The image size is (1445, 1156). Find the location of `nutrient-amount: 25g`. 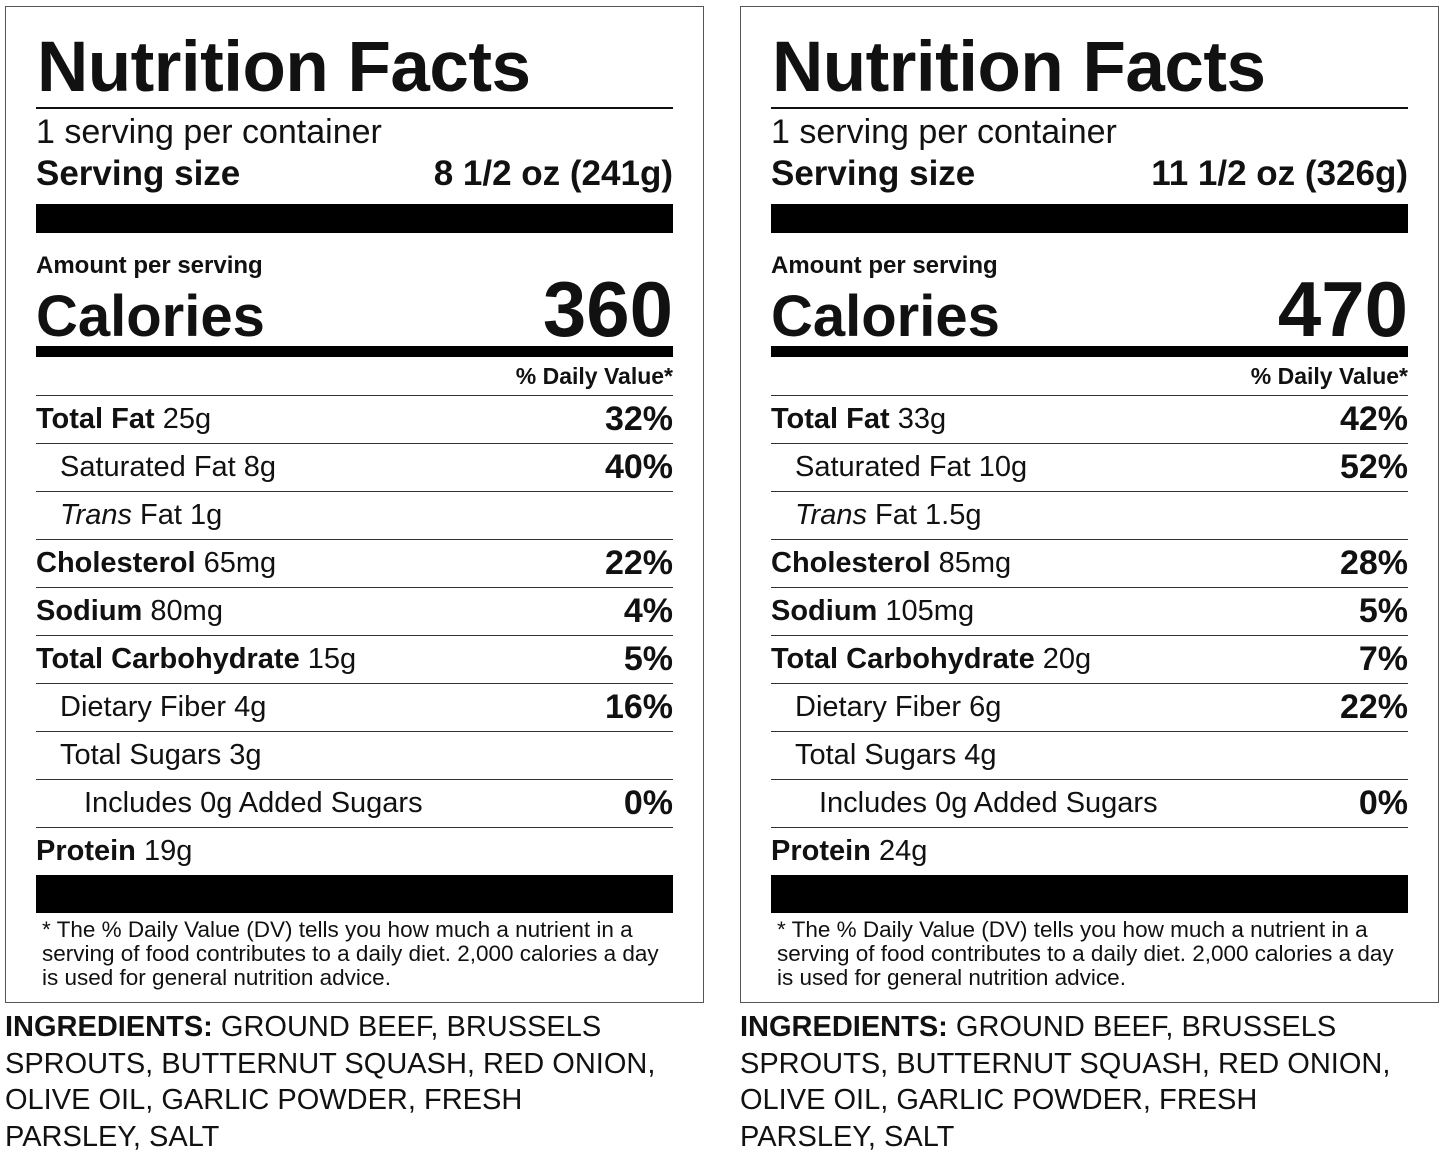

nutrient-amount: 25g is located at coordinates (187, 419).